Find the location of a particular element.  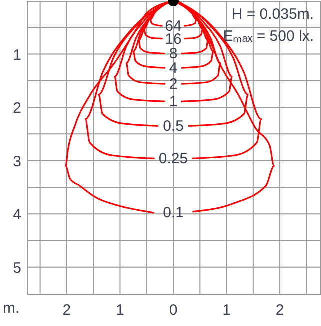

y-tick-label: 3 is located at coordinates (17, 161).